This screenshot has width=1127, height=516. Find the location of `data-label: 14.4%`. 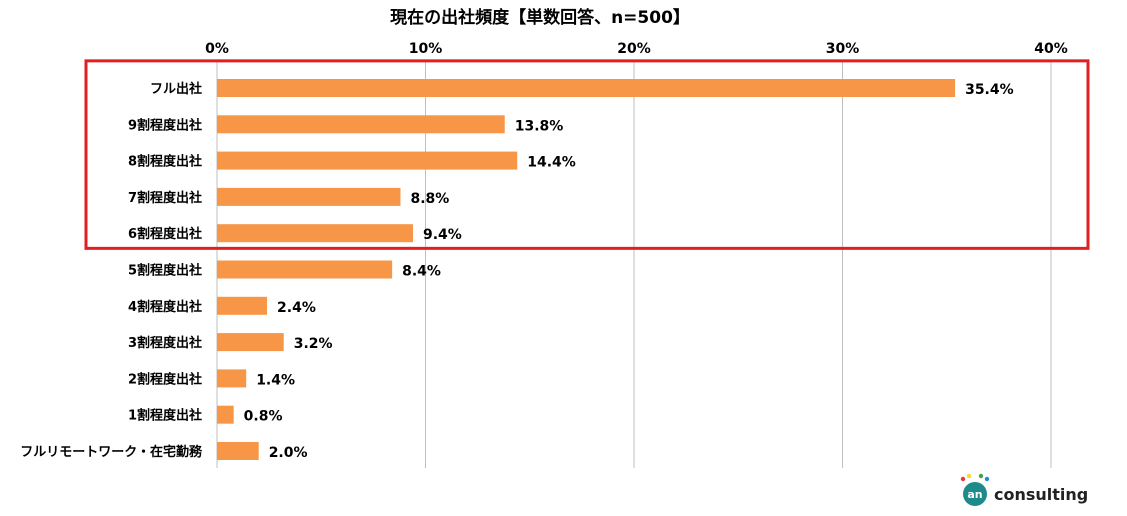

data-label: 14.4% is located at coordinates (551, 163).